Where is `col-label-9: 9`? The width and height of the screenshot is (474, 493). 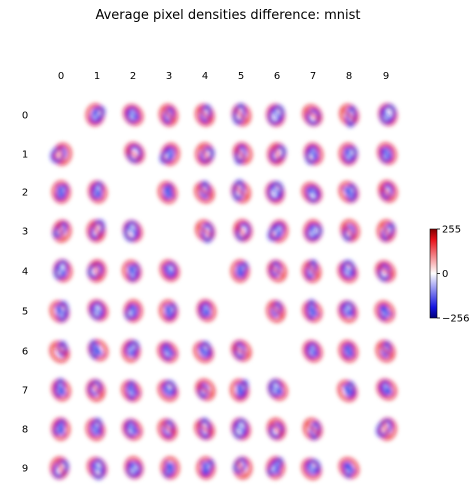 col-label-9: 9 is located at coordinates (386, 76).